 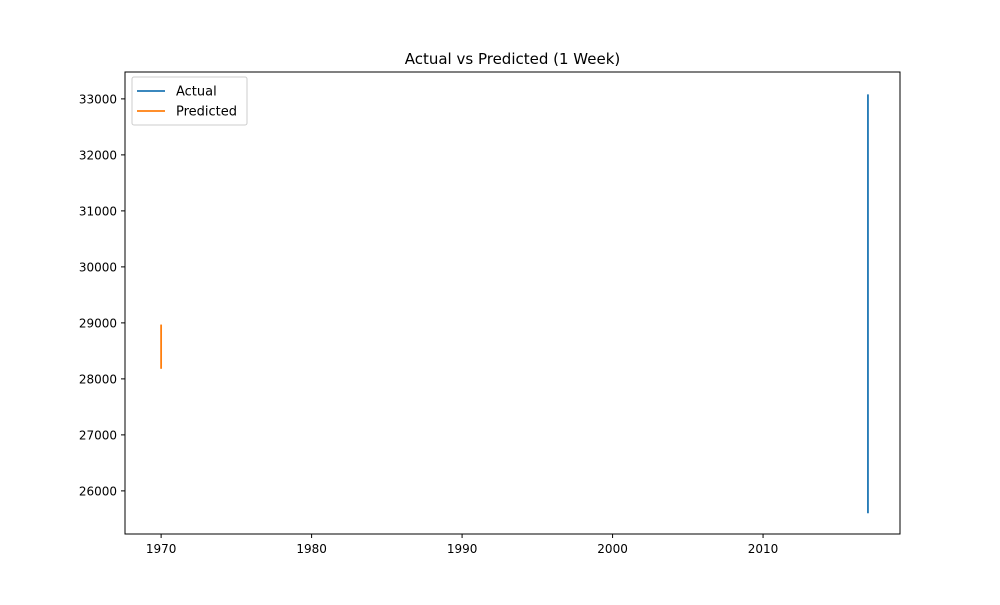 What do you see at coordinates (98, 267) in the screenshot?
I see `y-tick-label: 30000` at bounding box center [98, 267].